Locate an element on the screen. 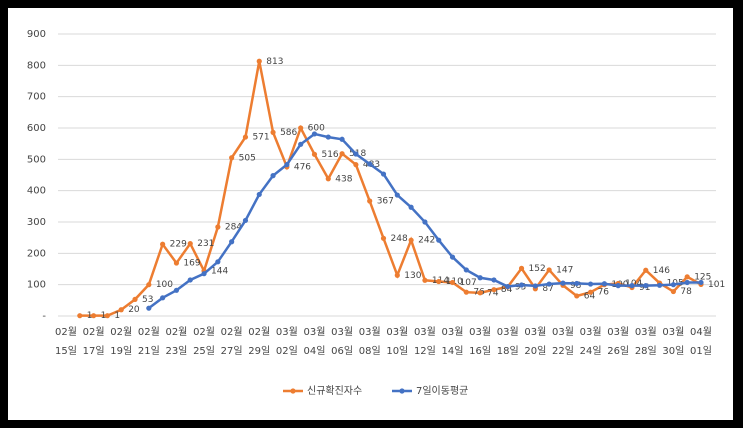 The width and height of the screenshot is (743, 428). data-label: 107 is located at coordinates (468, 283).